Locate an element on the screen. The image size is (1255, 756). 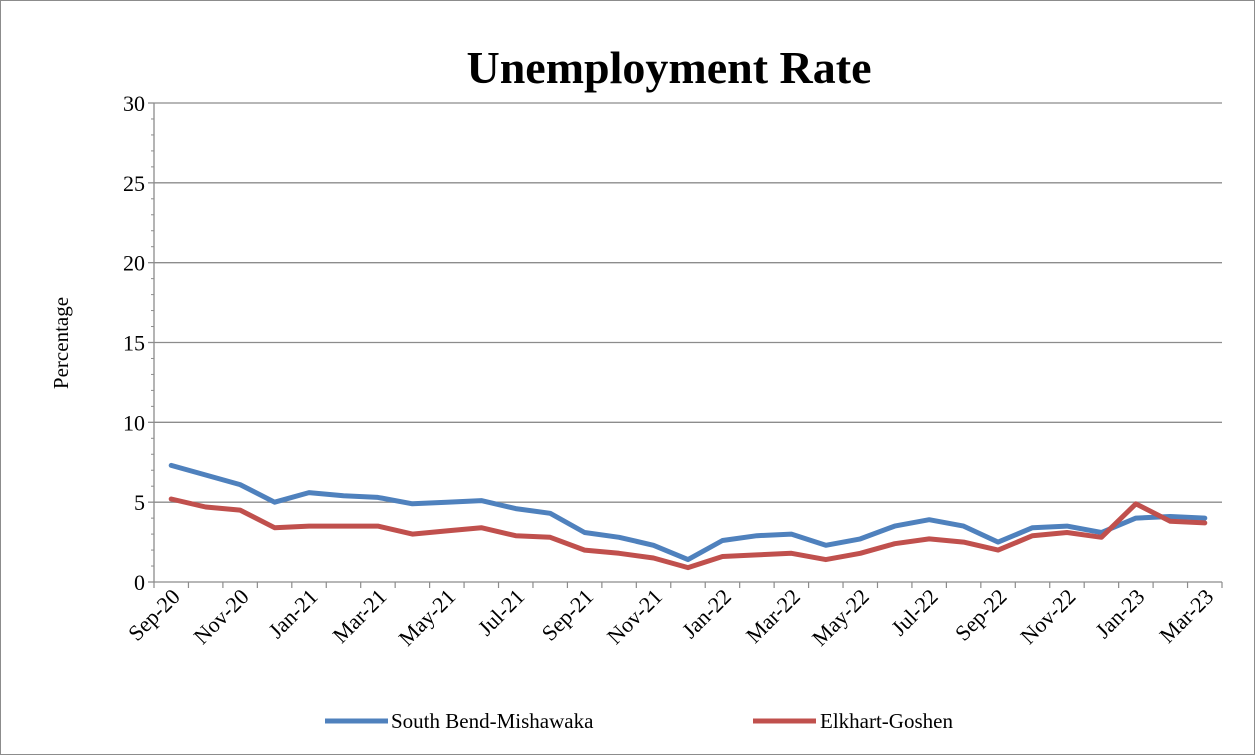
legend-label-0: South Bend-Mishawaka is located at coordinates (492, 721).